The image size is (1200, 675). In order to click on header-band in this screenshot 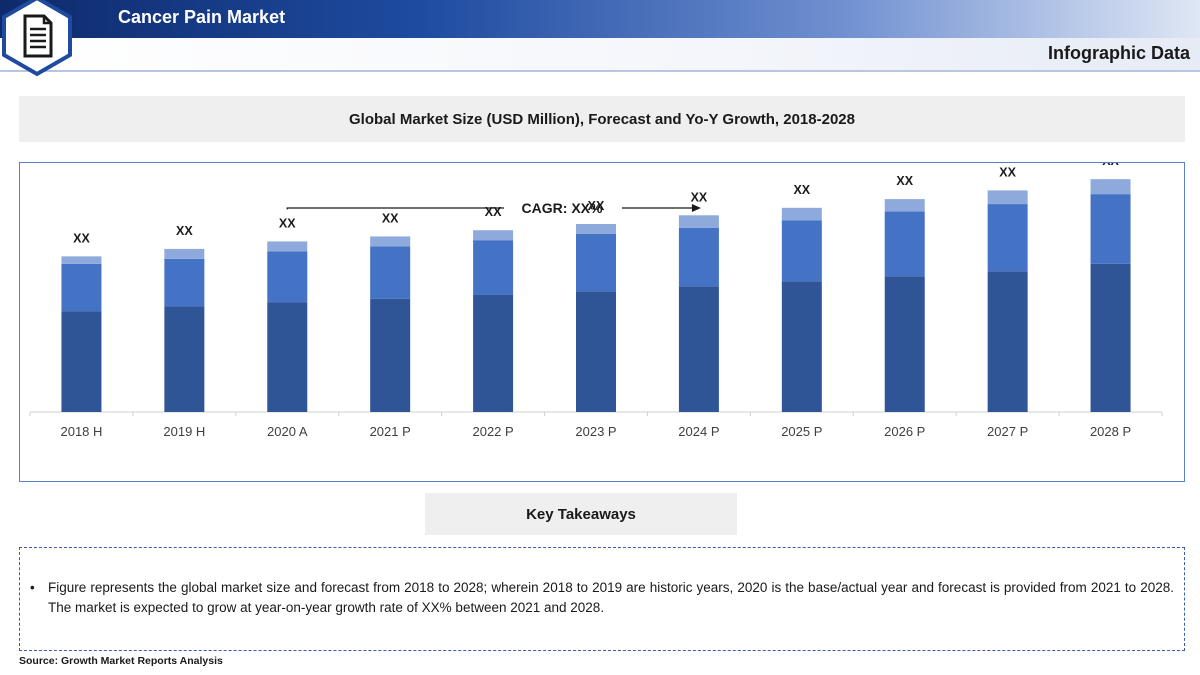, I will do `click(600, 19)`.